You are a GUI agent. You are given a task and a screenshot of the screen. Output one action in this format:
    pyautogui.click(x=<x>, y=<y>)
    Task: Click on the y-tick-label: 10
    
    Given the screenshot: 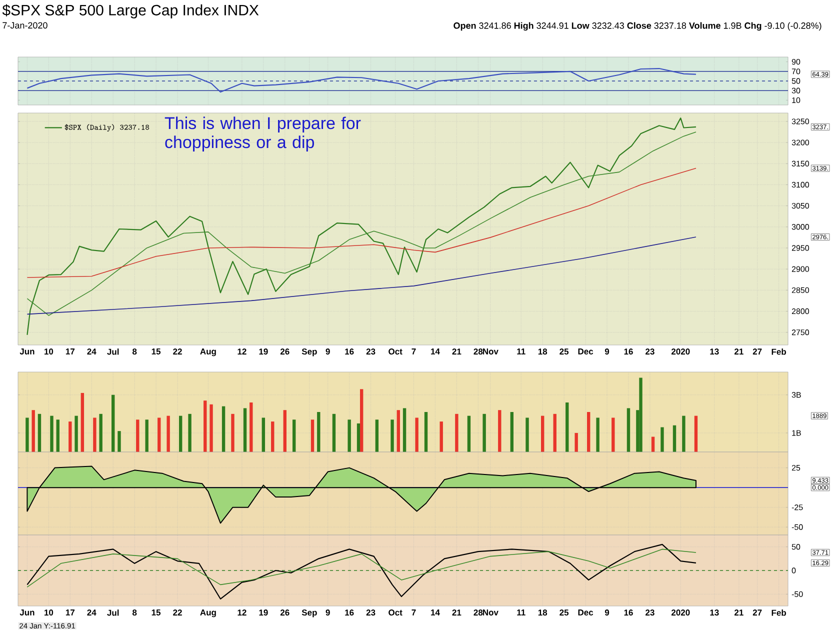 What is the action you would take?
    pyautogui.click(x=796, y=100)
    